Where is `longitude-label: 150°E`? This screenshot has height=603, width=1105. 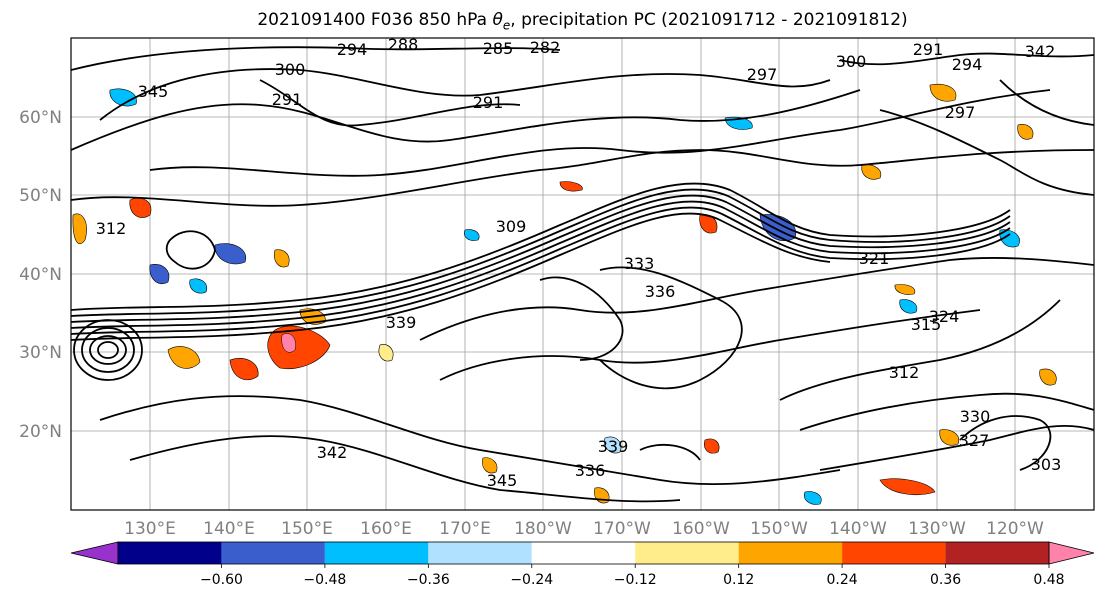 longitude-label: 150°E is located at coordinates (307, 529).